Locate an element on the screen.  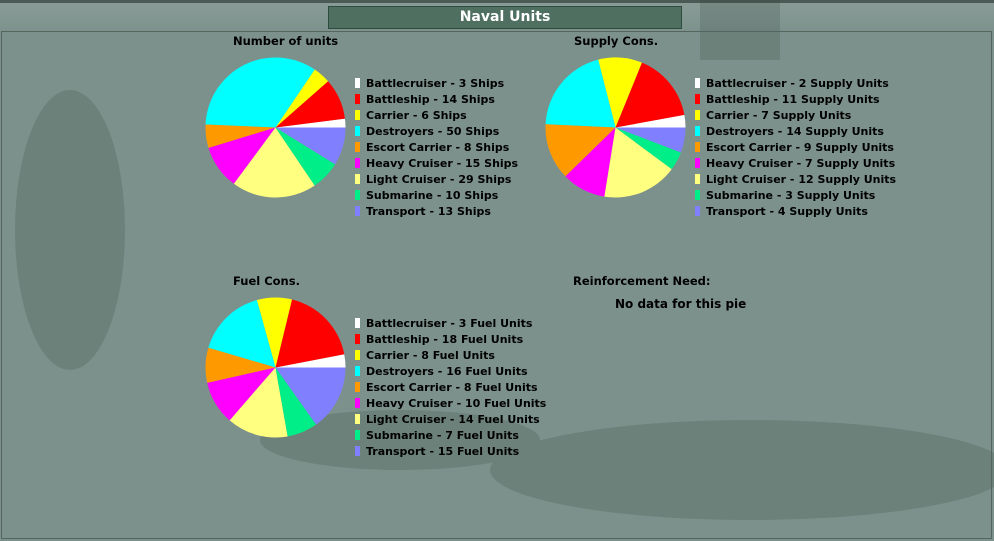
legend-label: Submarine - 3 Supply Units is located at coordinates (791, 195).